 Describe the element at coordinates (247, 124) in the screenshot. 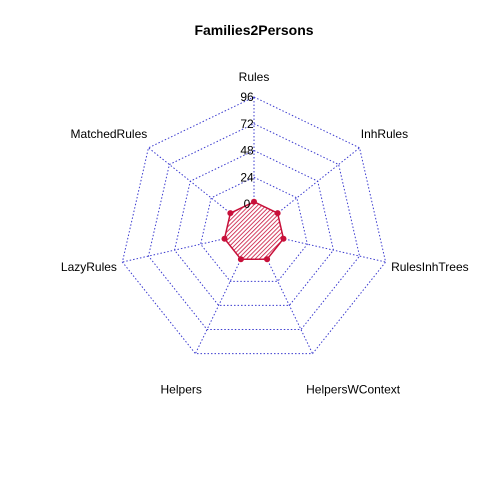

I see `tick-label-3: 72` at that location.